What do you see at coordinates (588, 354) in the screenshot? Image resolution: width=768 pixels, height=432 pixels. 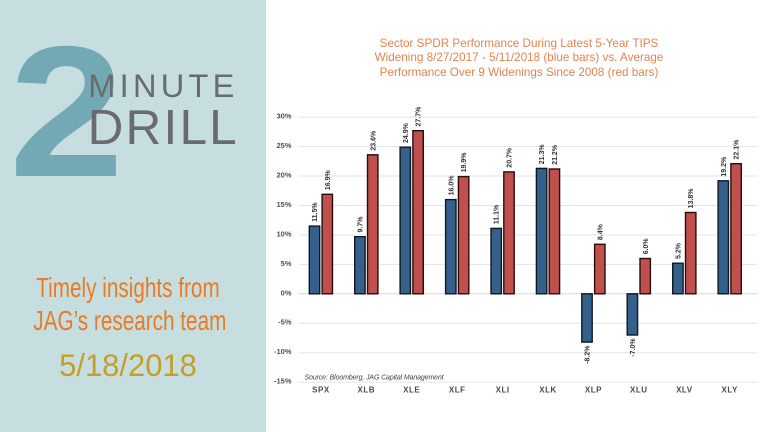 I see `svg-text: -8.2%` at bounding box center [588, 354].